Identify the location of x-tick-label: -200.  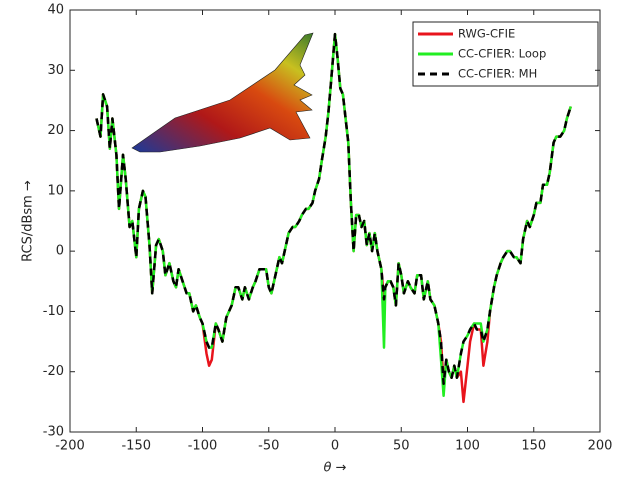
(70, 446).